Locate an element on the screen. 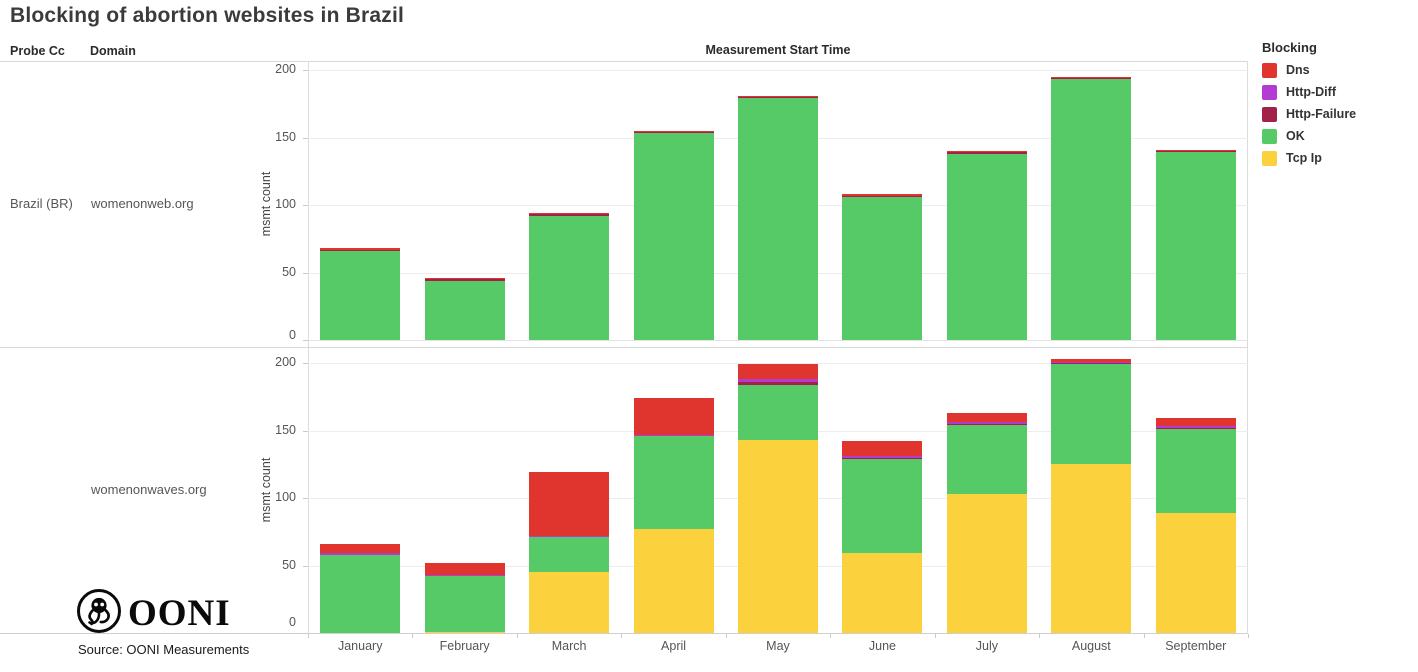 This screenshot has width=1418, height=672. bar-segment-womenonwaves.org-August-OK is located at coordinates (1091, 414).